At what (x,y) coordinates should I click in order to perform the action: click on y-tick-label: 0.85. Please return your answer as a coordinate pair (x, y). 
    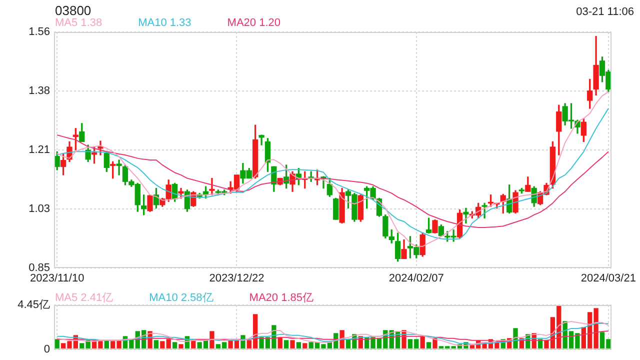
    Looking at the image, I should click on (39, 268).